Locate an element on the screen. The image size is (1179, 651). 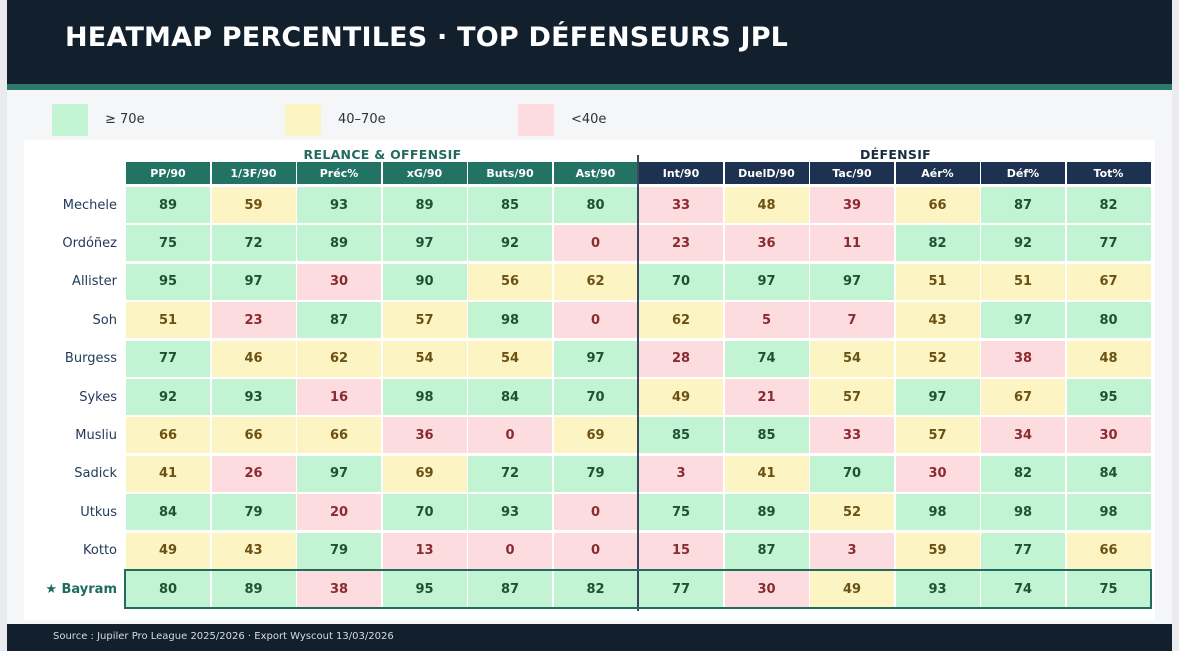
heatmap-cell: 39 is located at coordinates (852, 205).